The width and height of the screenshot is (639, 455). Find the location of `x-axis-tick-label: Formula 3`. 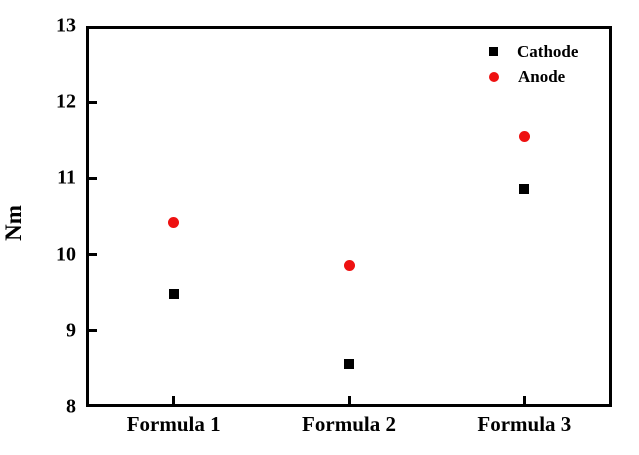

x-axis-tick-label: Formula 3 is located at coordinates (524, 424).